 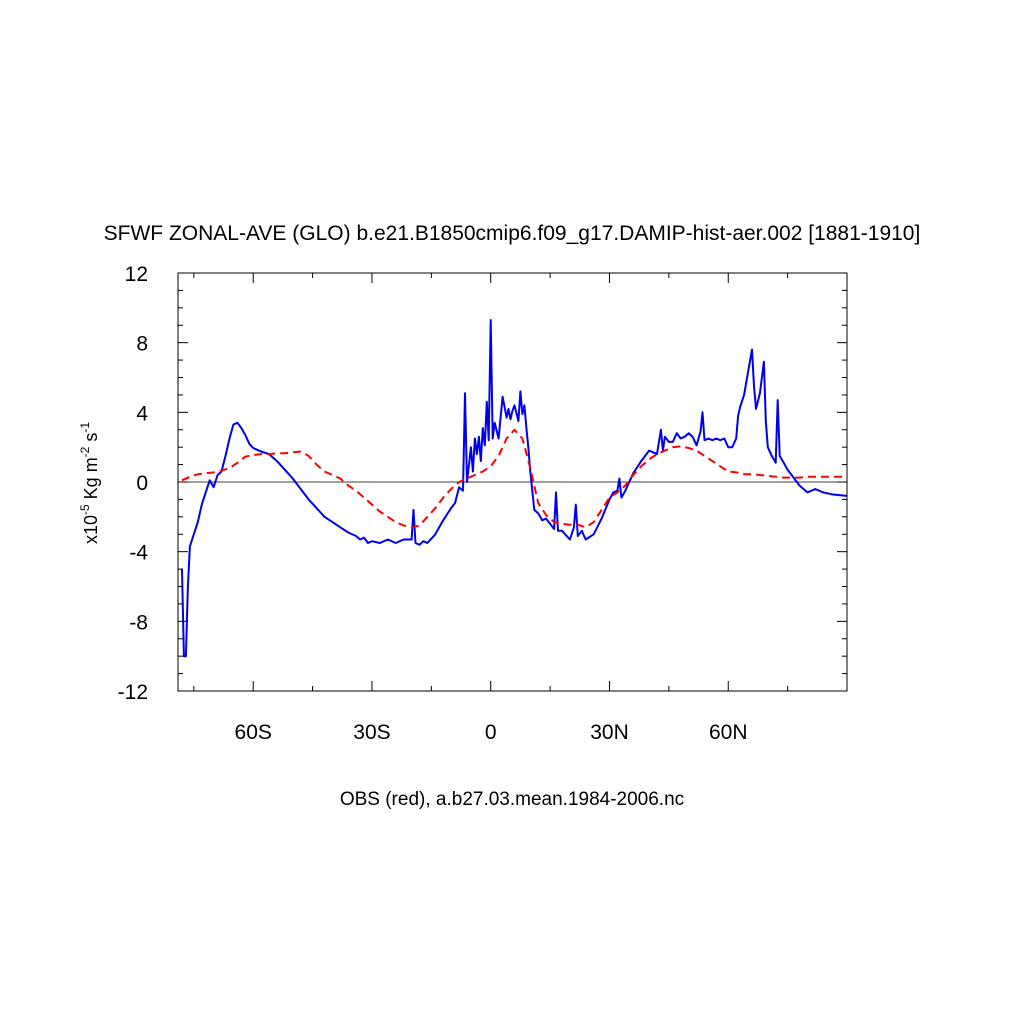 I want to click on x-tick-label: 0, so click(x=491, y=732).